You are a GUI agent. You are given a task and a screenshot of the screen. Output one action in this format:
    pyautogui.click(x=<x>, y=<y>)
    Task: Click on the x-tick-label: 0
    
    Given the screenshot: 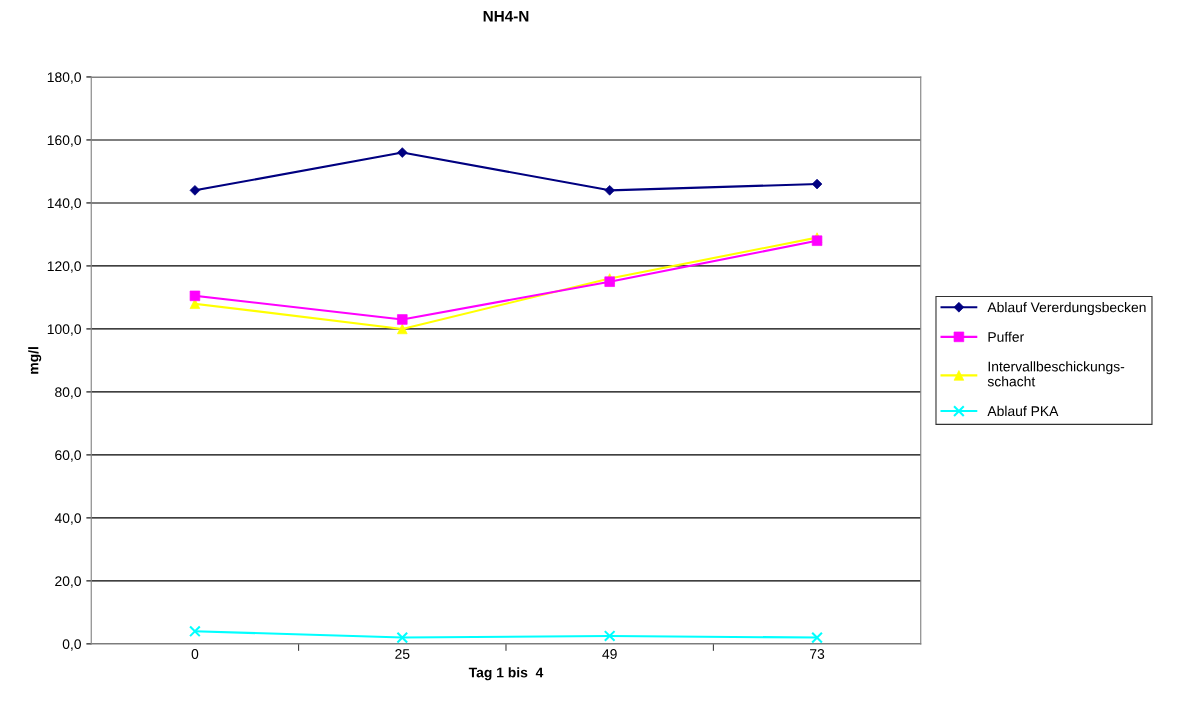 What is the action you would take?
    pyautogui.click(x=195, y=654)
    